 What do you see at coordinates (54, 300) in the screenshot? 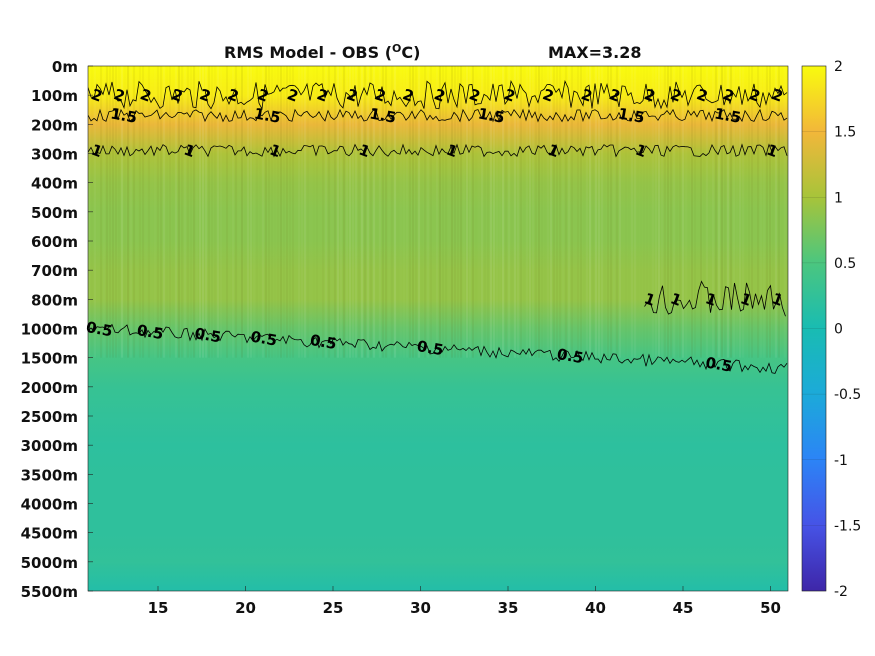
I see `y-tick-label: 800m` at bounding box center [54, 300].